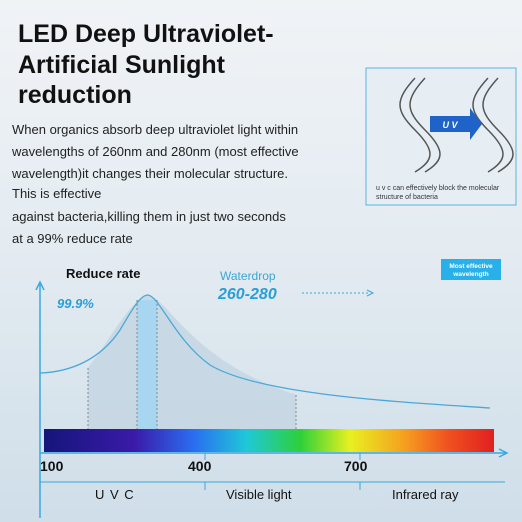 Image resolution: width=522 pixels, height=522 pixels. Describe the element at coordinates (425, 494) in the screenshot. I see `band-label: Infrared ray` at that location.